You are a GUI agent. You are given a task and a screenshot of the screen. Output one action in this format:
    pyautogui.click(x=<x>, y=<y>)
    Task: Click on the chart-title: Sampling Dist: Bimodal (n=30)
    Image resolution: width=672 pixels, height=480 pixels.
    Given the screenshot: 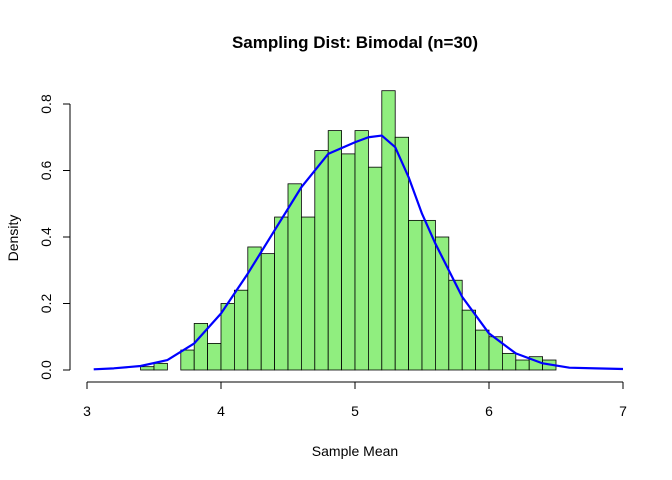 What is the action you would take?
    pyautogui.click(x=355, y=42)
    